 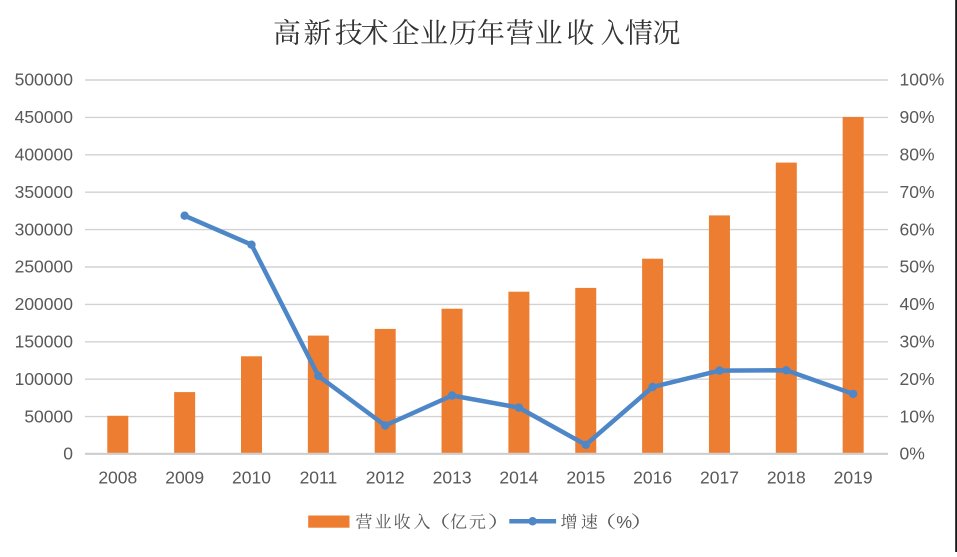 What do you see at coordinates (719, 478) in the screenshot?
I see `svg-text: 2017` at bounding box center [719, 478].